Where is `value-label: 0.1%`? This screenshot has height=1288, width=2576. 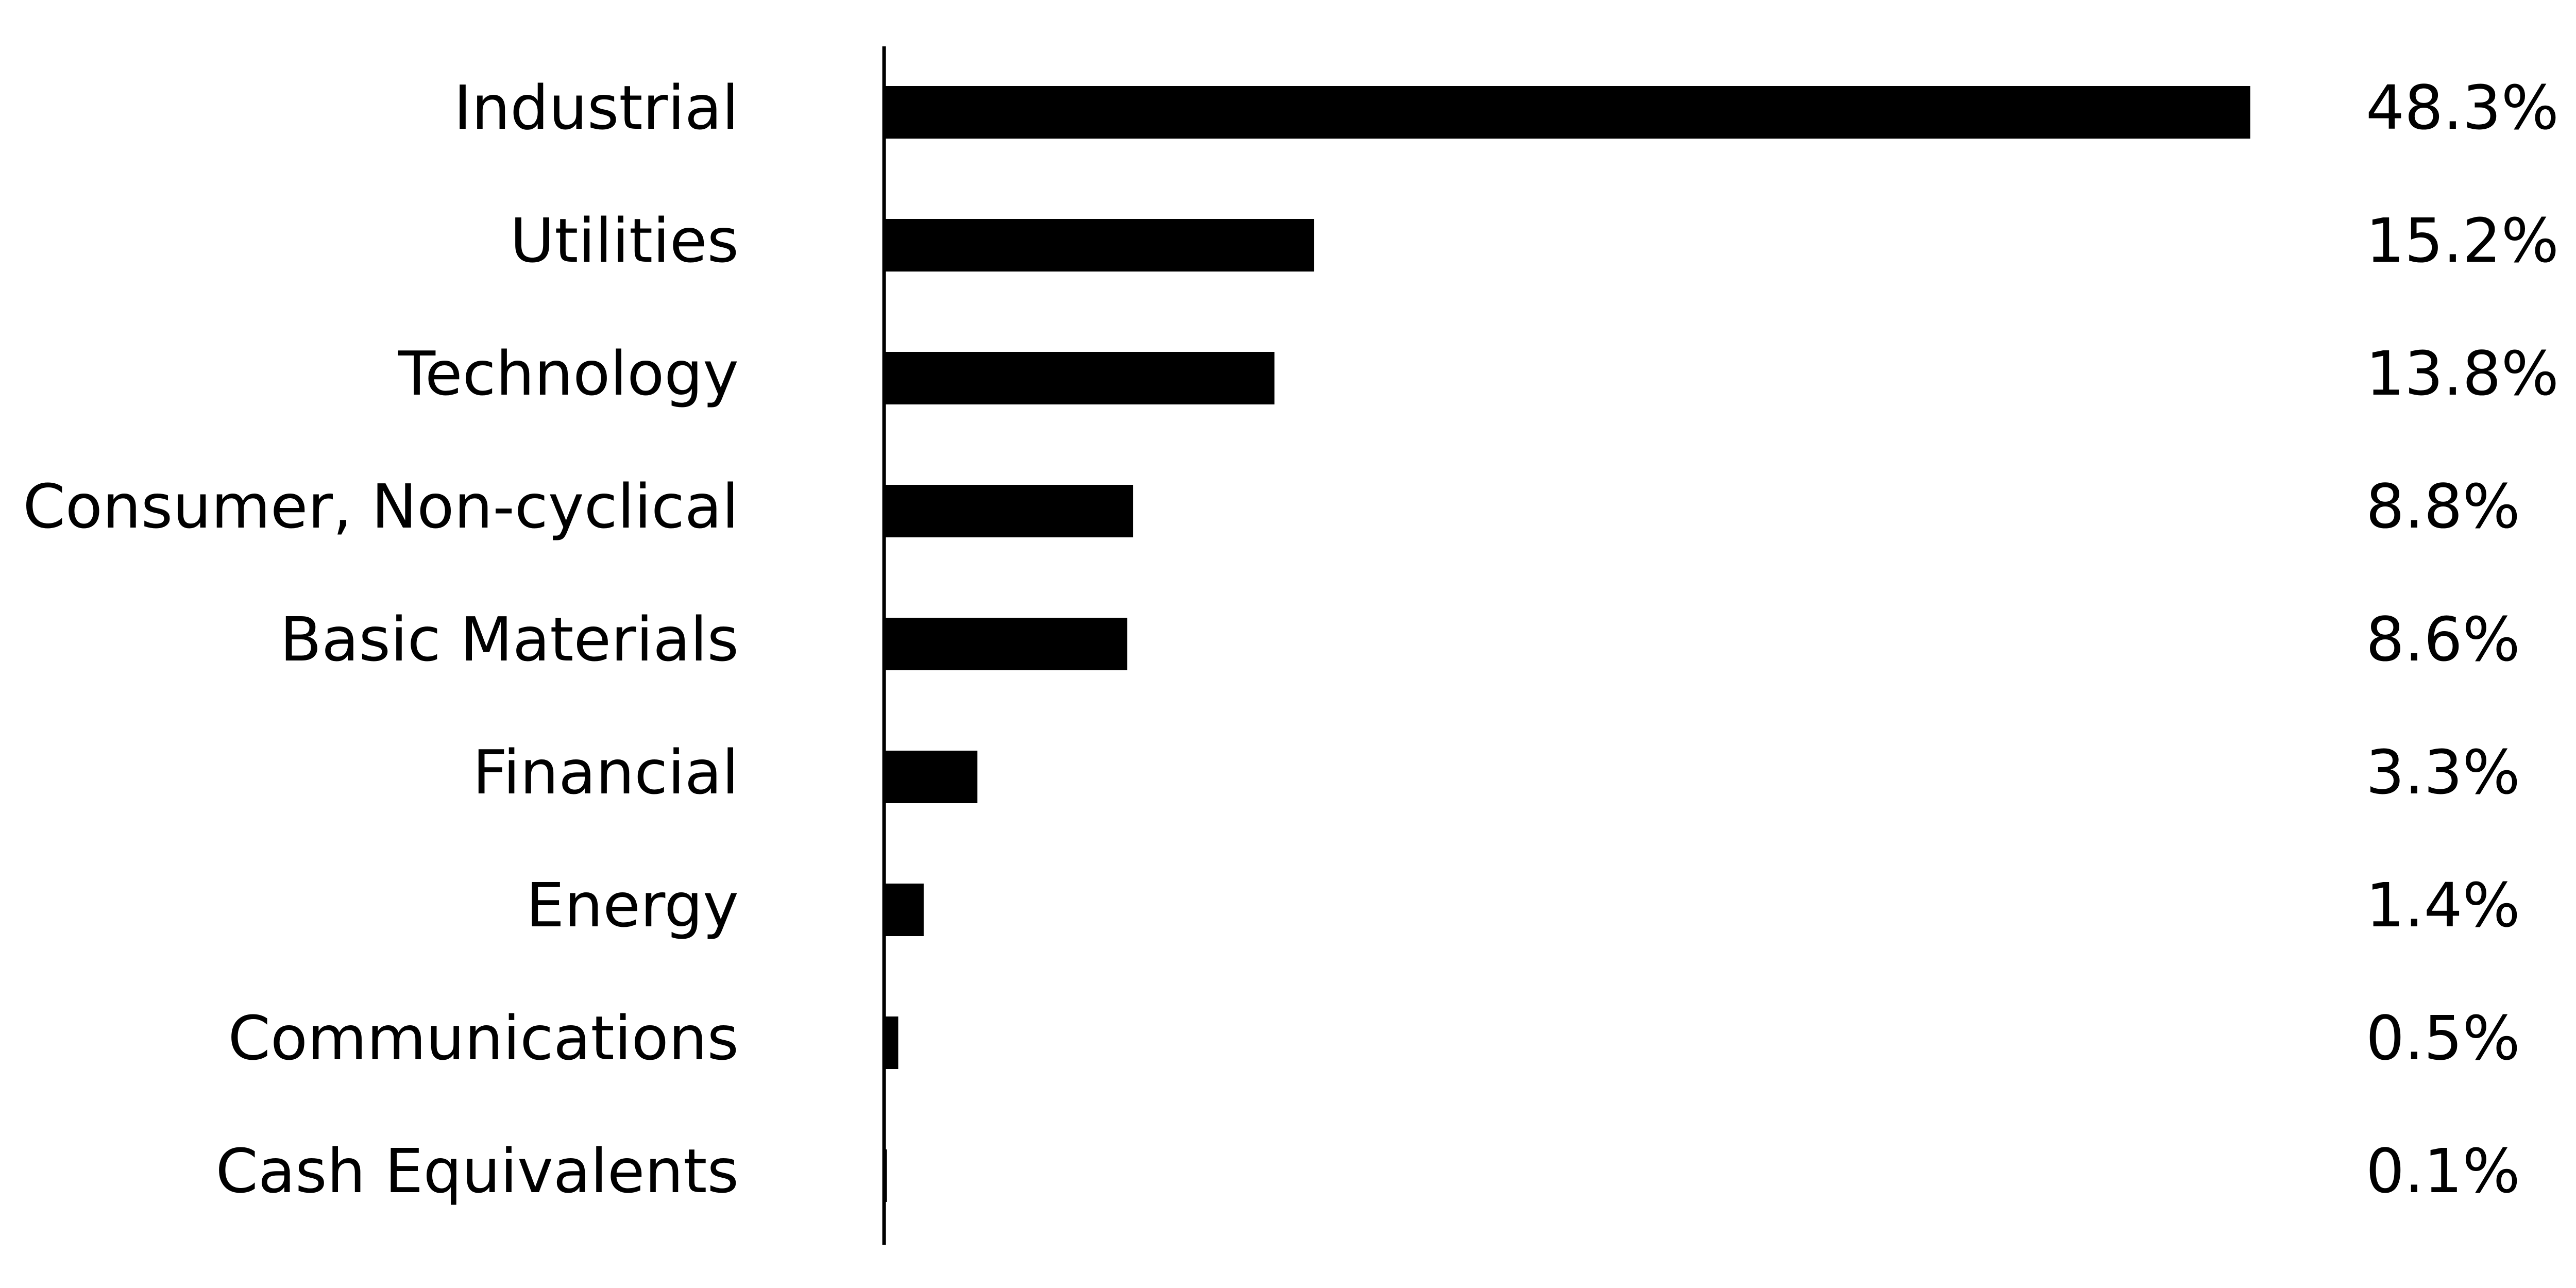 value-label: 0.1% is located at coordinates (2443, 1171).